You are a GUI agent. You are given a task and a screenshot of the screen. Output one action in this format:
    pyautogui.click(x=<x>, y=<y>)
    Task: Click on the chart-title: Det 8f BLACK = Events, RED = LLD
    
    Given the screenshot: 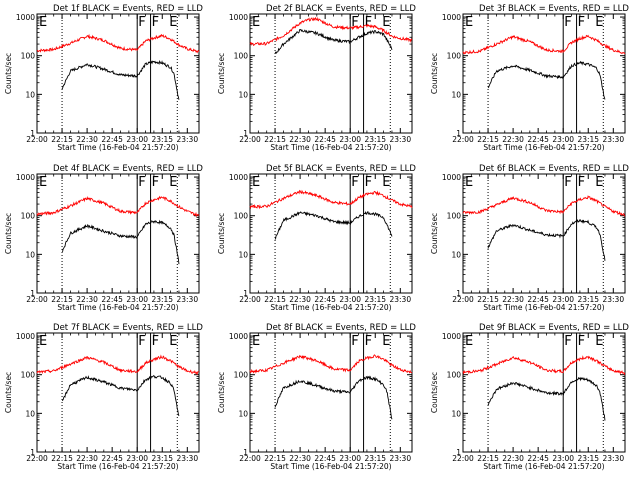 What is the action you would take?
    pyautogui.click(x=341, y=328)
    